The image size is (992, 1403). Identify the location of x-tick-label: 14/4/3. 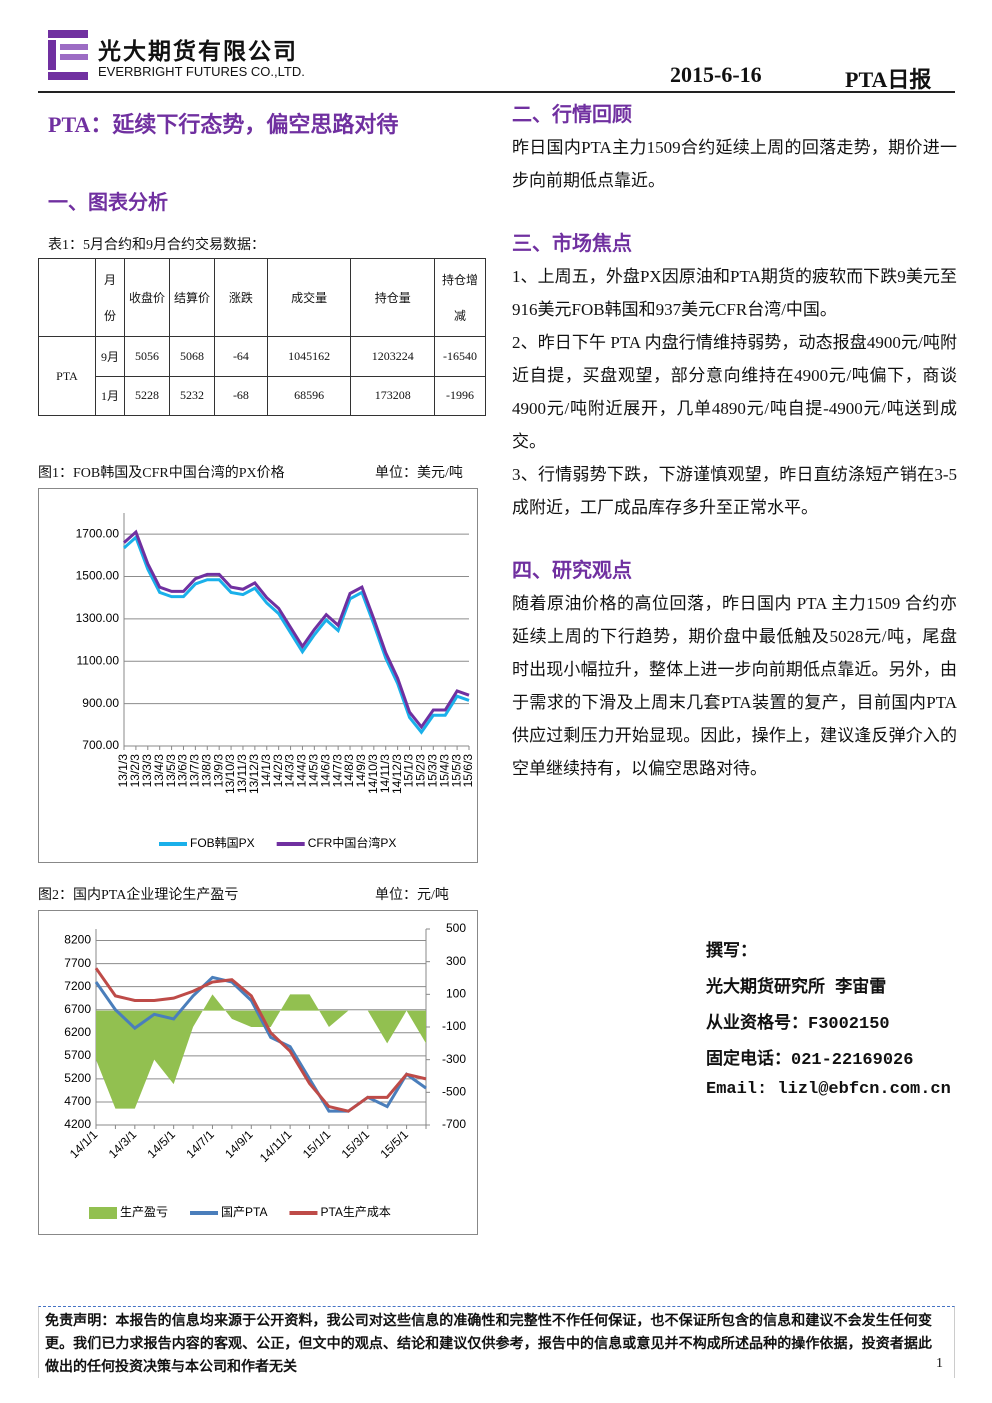
(302, 771).